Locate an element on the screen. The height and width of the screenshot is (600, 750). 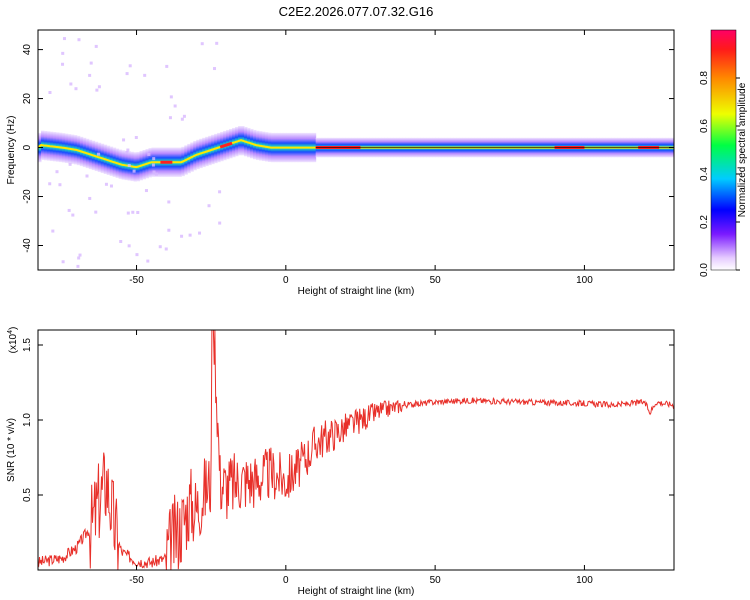
snr-y-label: SNR (10 * v/v) is located at coordinates (11, 450).